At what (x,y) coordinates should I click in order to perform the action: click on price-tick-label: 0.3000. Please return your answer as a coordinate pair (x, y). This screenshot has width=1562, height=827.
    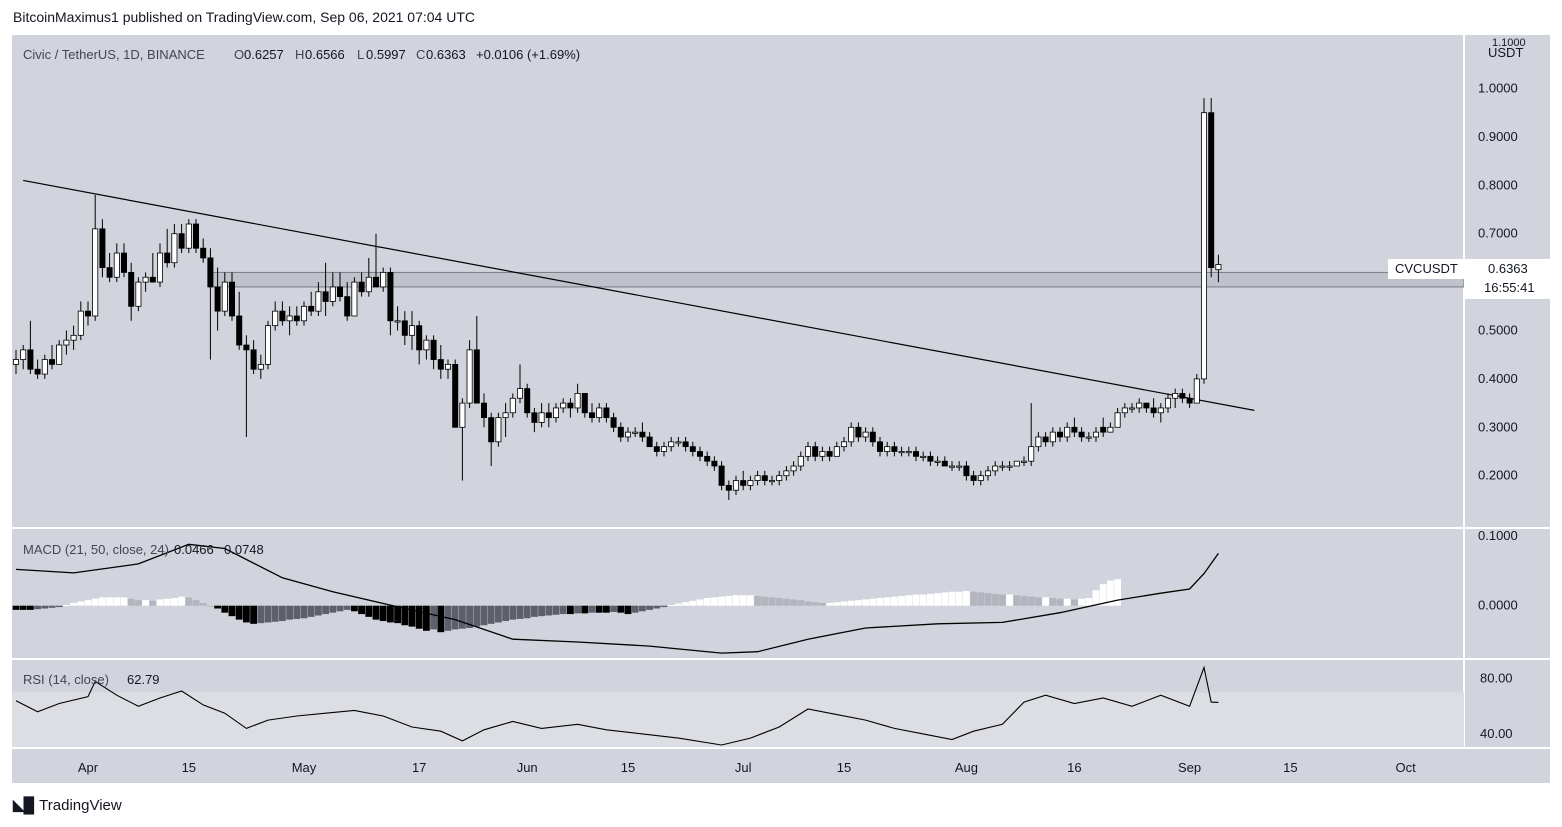
    Looking at the image, I should click on (1498, 426).